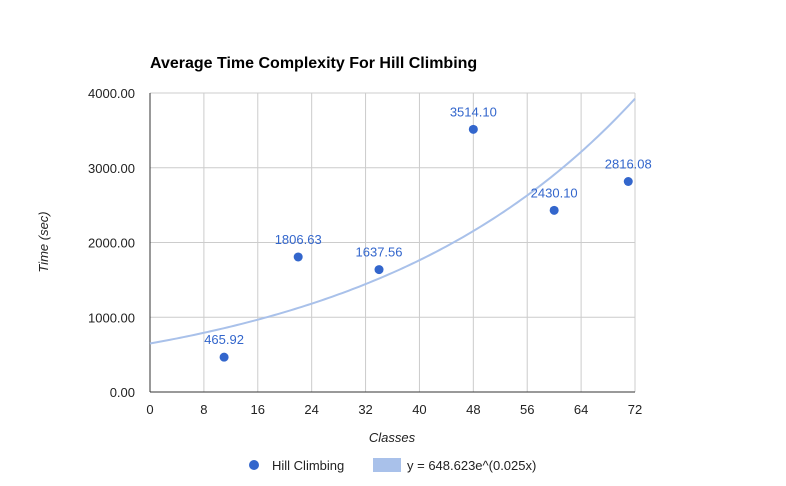 This screenshot has width=786, height=486. What do you see at coordinates (224, 339) in the screenshot?
I see `data-label-0: 465.92` at bounding box center [224, 339].